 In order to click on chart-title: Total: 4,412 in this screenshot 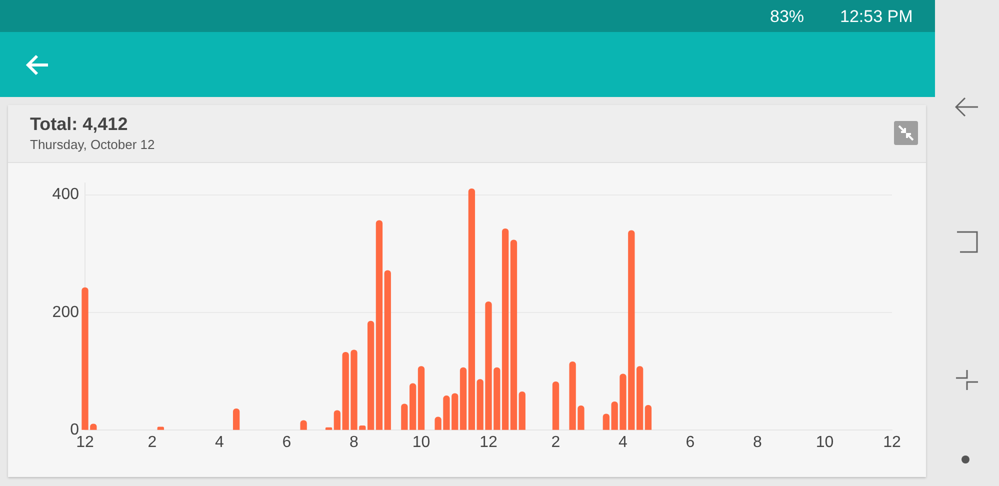, I will do `click(79, 124)`.